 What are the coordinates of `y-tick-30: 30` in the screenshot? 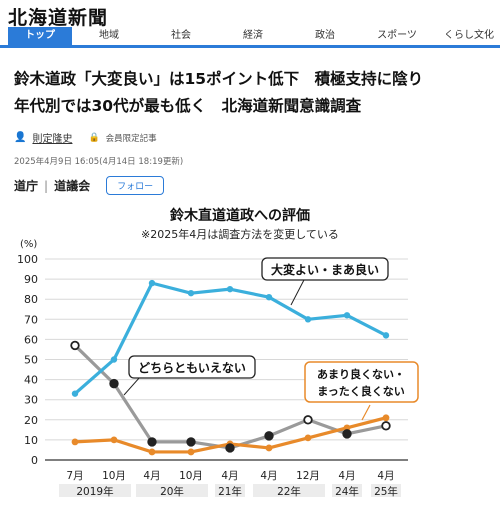 It's located at (31, 400).